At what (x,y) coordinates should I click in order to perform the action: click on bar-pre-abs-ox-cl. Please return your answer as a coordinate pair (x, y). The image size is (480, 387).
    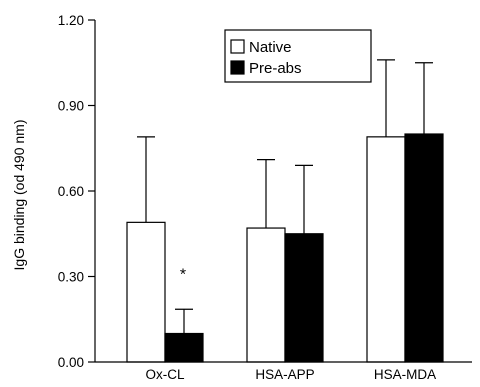
    Looking at the image, I should click on (184, 347).